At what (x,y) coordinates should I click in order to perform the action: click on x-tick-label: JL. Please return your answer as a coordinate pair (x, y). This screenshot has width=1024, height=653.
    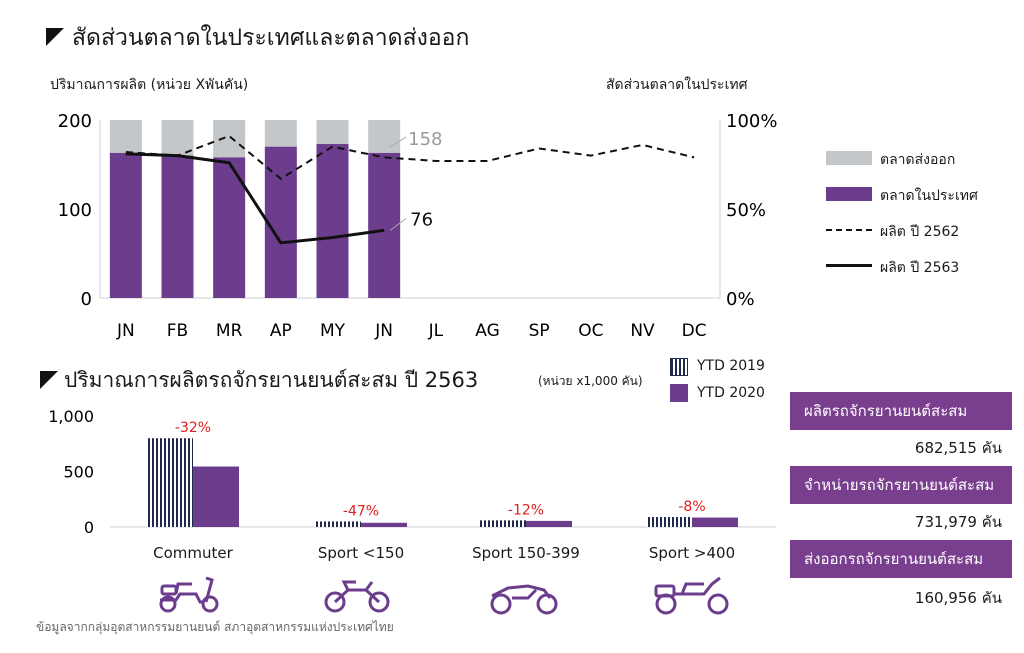
    Looking at the image, I should click on (436, 331).